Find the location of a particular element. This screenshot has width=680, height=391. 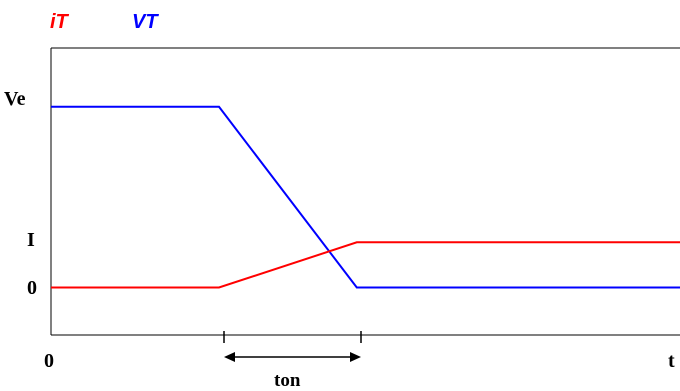

y-tick-label-0: 0 is located at coordinates (32, 288).